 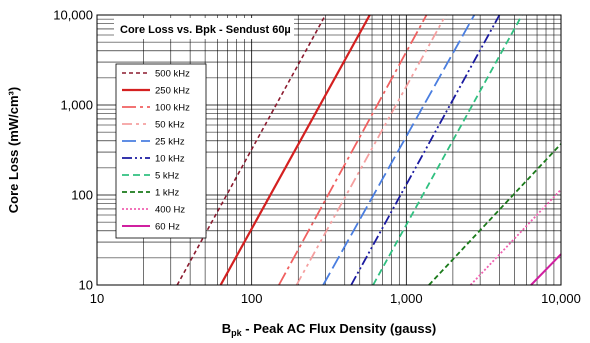 What do you see at coordinates (561, 298) in the screenshot?
I see `x-tick-label: 10,000` at bounding box center [561, 298].